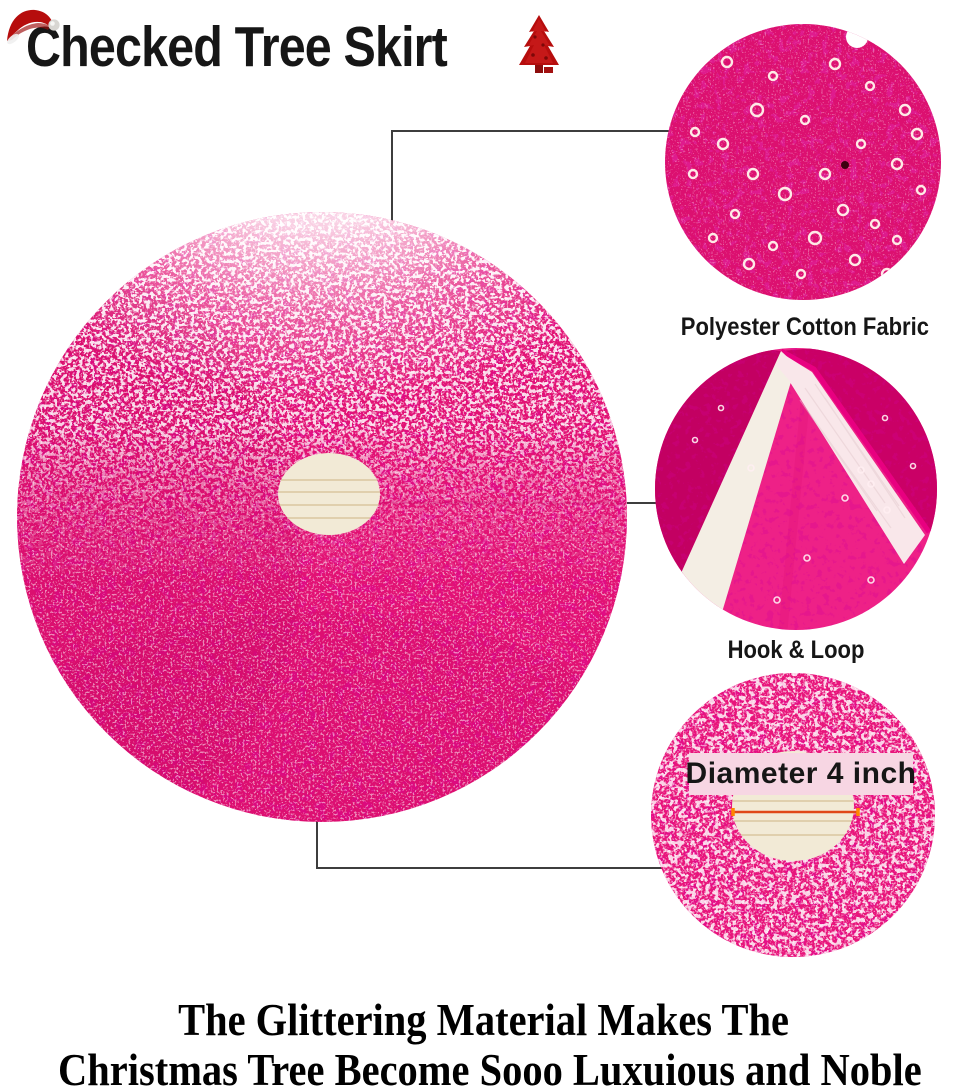  Describe the element at coordinates (537, 176) in the screenshot. I see `connector-top` at that location.